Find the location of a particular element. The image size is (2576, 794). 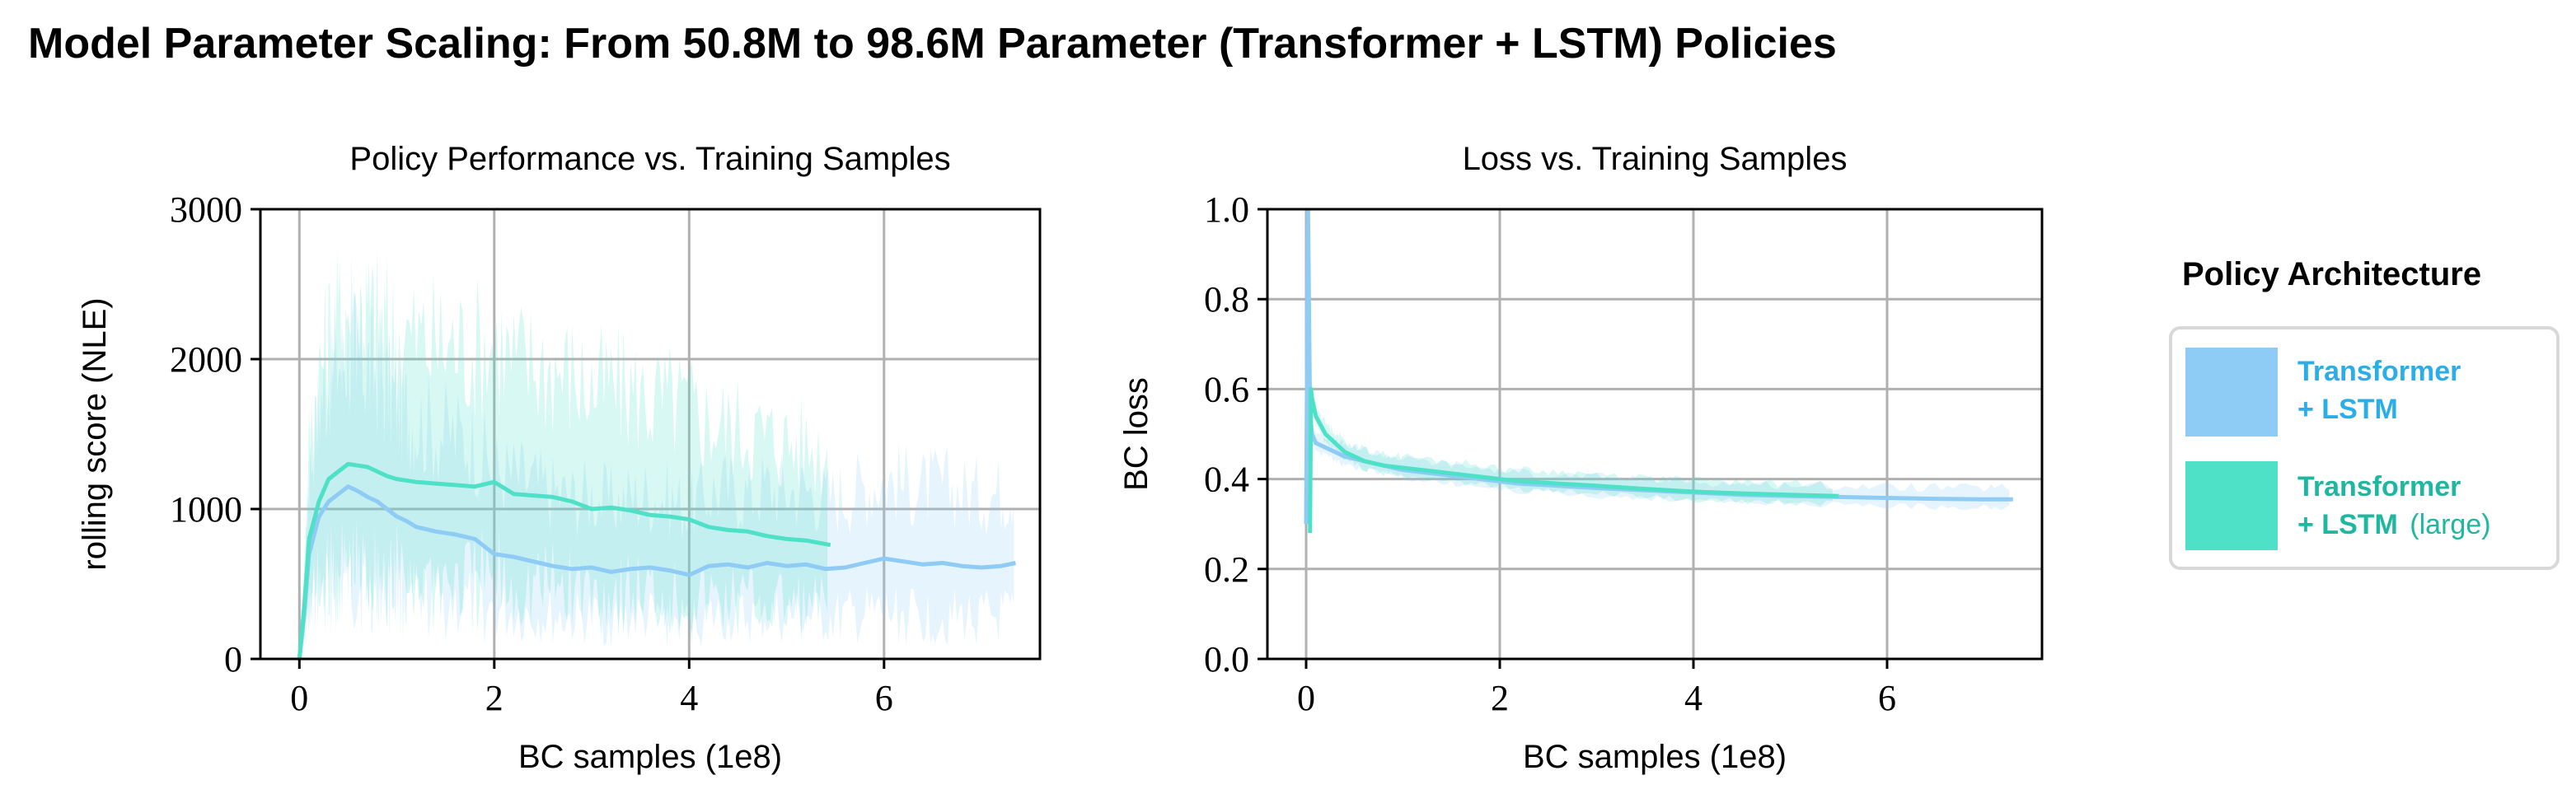

axis-title: Policy Performance vs. Training Samples is located at coordinates (649, 159).